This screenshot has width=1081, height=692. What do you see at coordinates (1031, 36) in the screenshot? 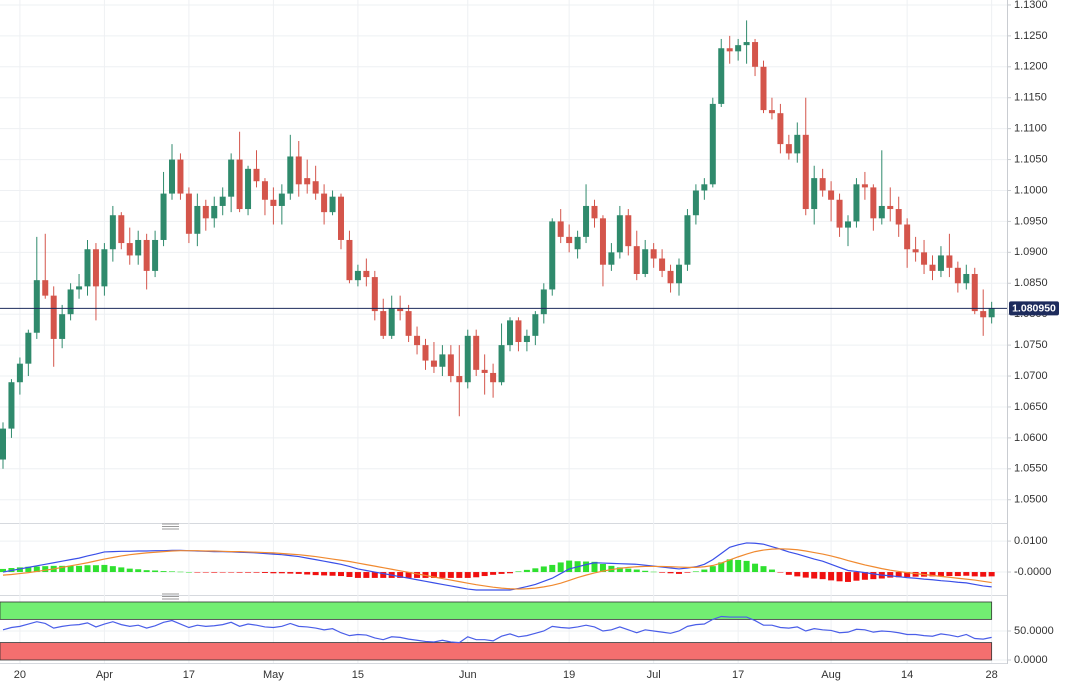
I see `y-tick-label: 1.1250` at bounding box center [1031, 36].